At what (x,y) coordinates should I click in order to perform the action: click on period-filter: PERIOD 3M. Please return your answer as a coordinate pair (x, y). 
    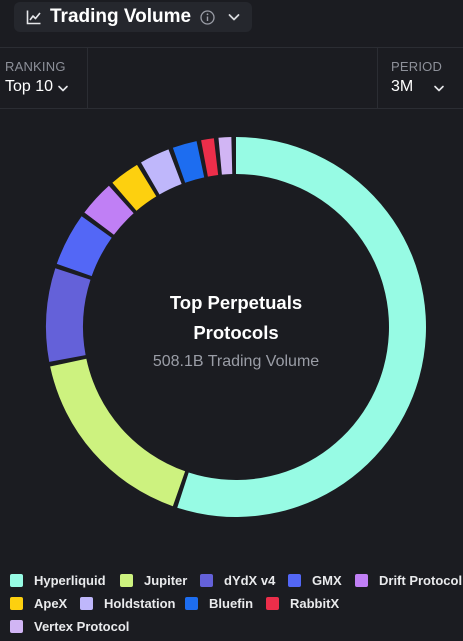
    Looking at the image, I should click on (420, 78).